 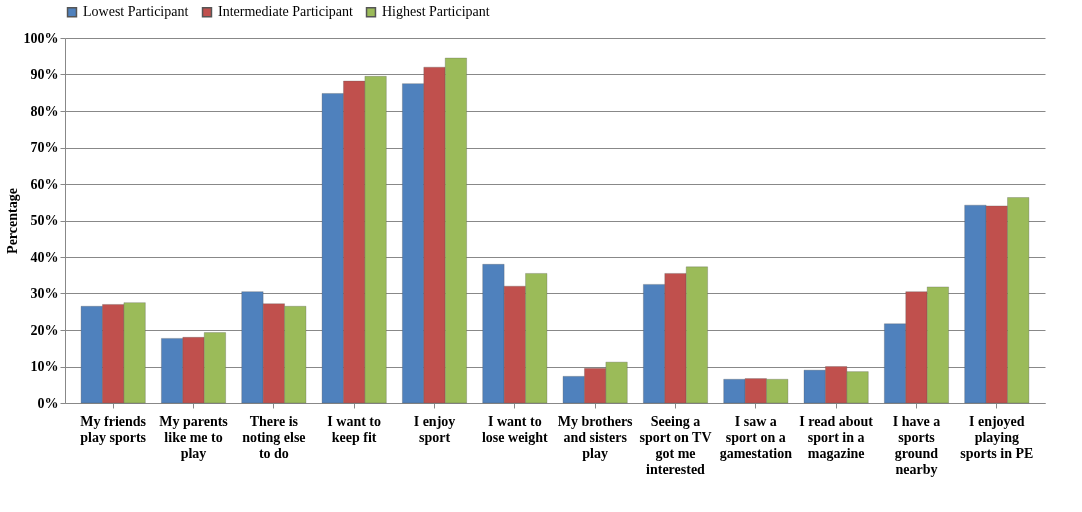 What do you see at coordinates (41, 38) in the screenshot?
I see `y-tick-label: 100%` at bounding box center [41, 38].